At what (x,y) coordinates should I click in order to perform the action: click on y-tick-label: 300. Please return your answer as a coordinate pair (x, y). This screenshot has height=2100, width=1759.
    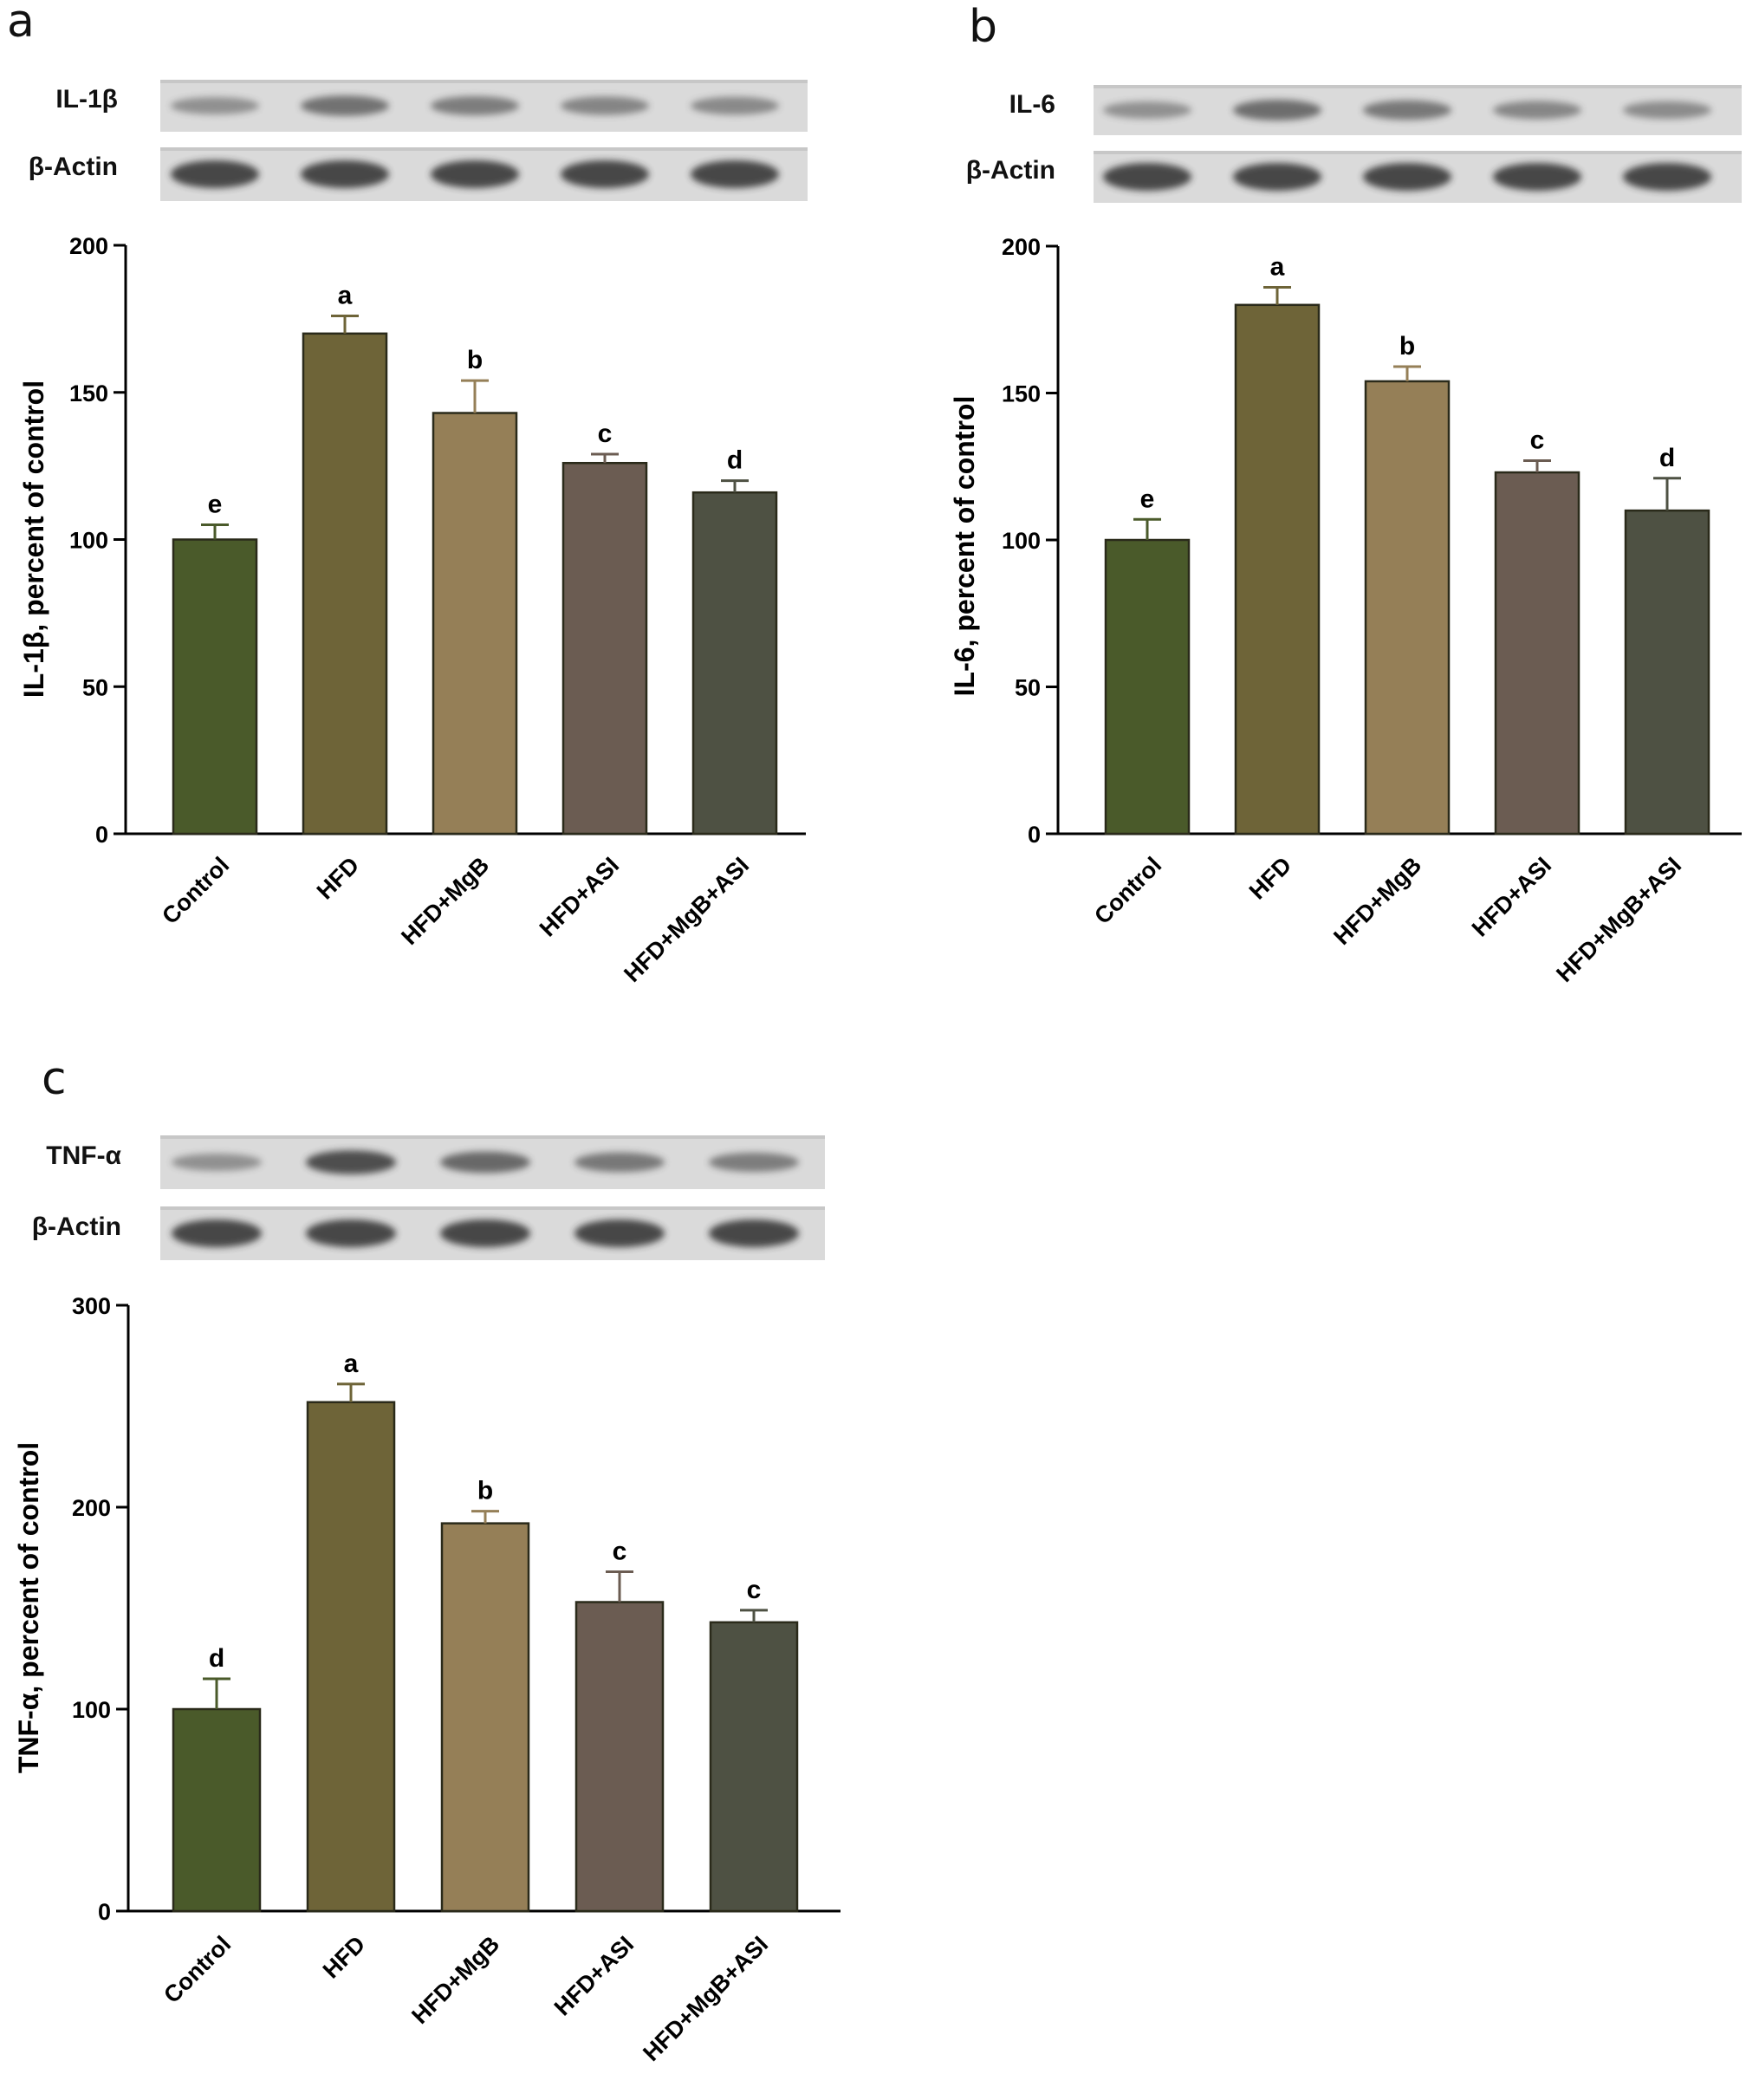
    Looking at the image, I should click on (91, 1306).